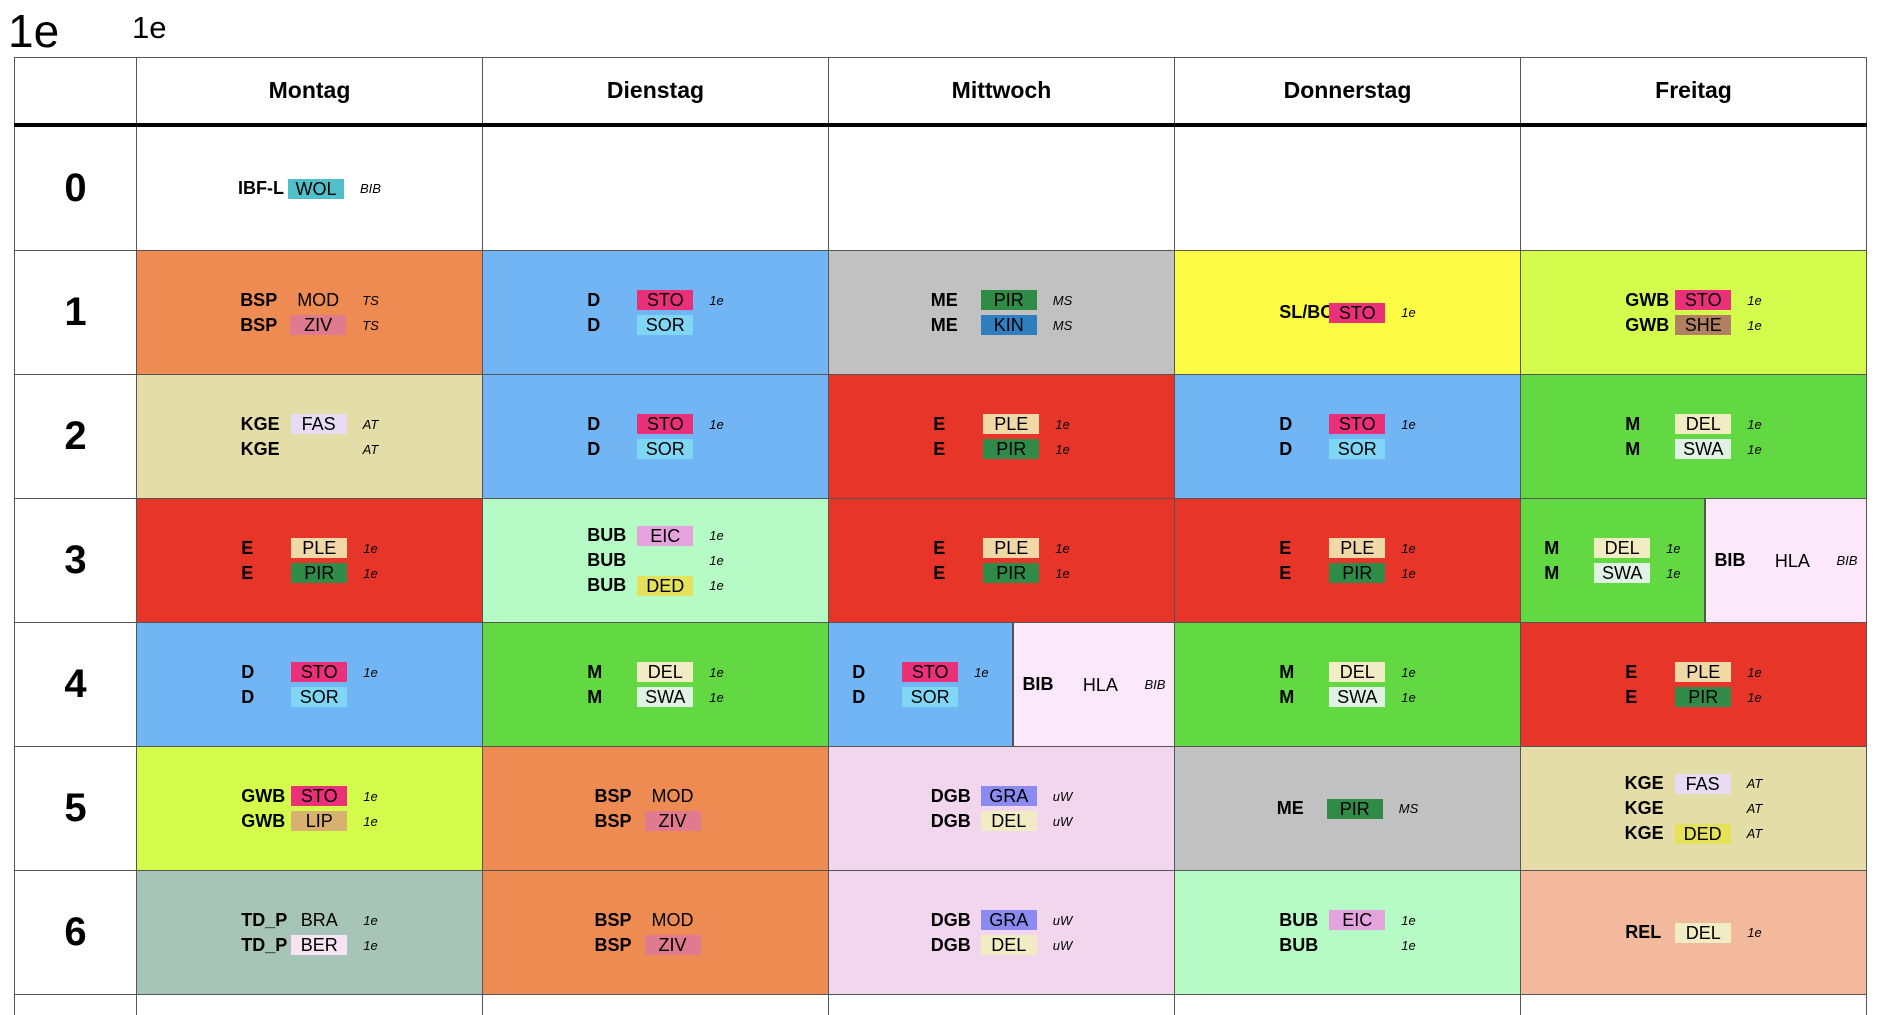 The image size is (1878, 1015). I want to click on teacher-code: LIP, so click(319, 821).